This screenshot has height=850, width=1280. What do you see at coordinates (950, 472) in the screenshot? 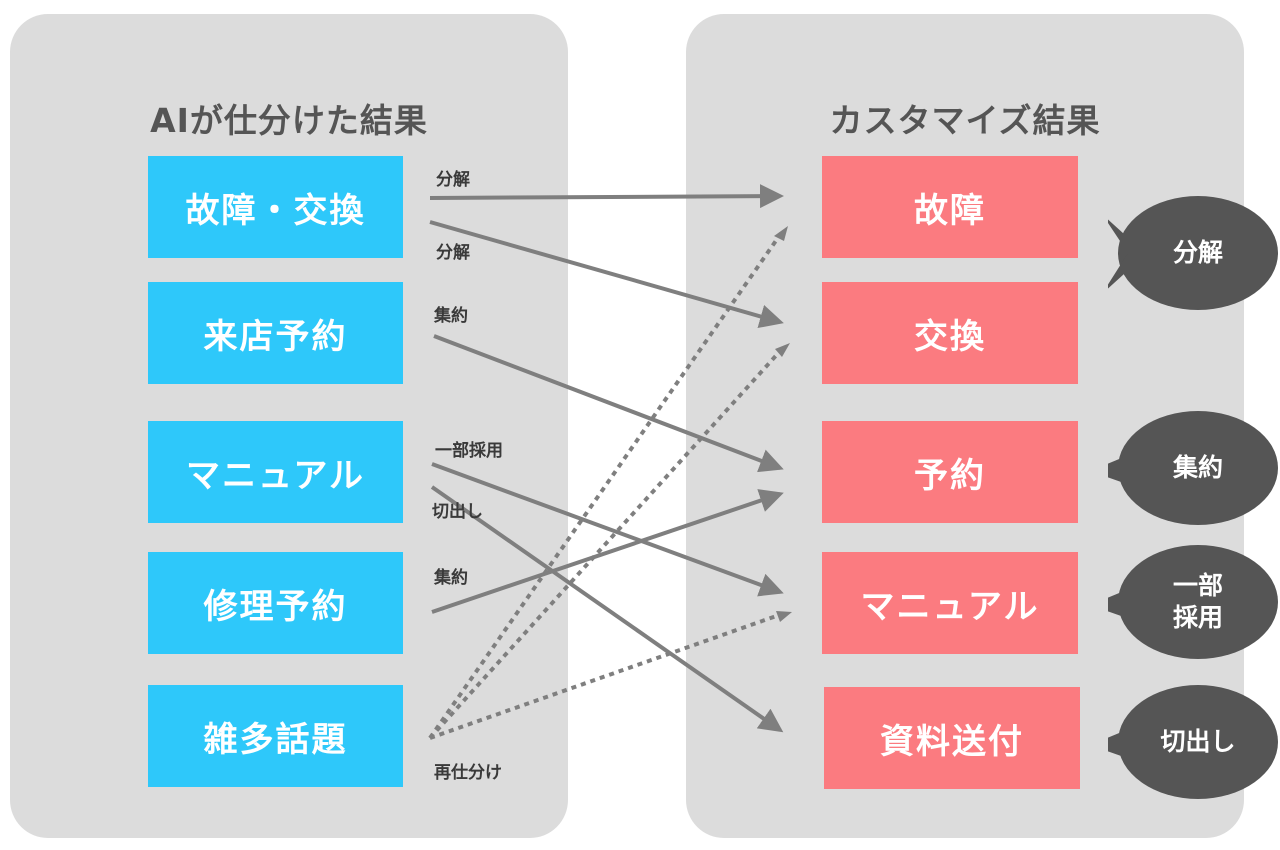
I see `custom-box-reservation: 予約` at bounding box center [950, 472].